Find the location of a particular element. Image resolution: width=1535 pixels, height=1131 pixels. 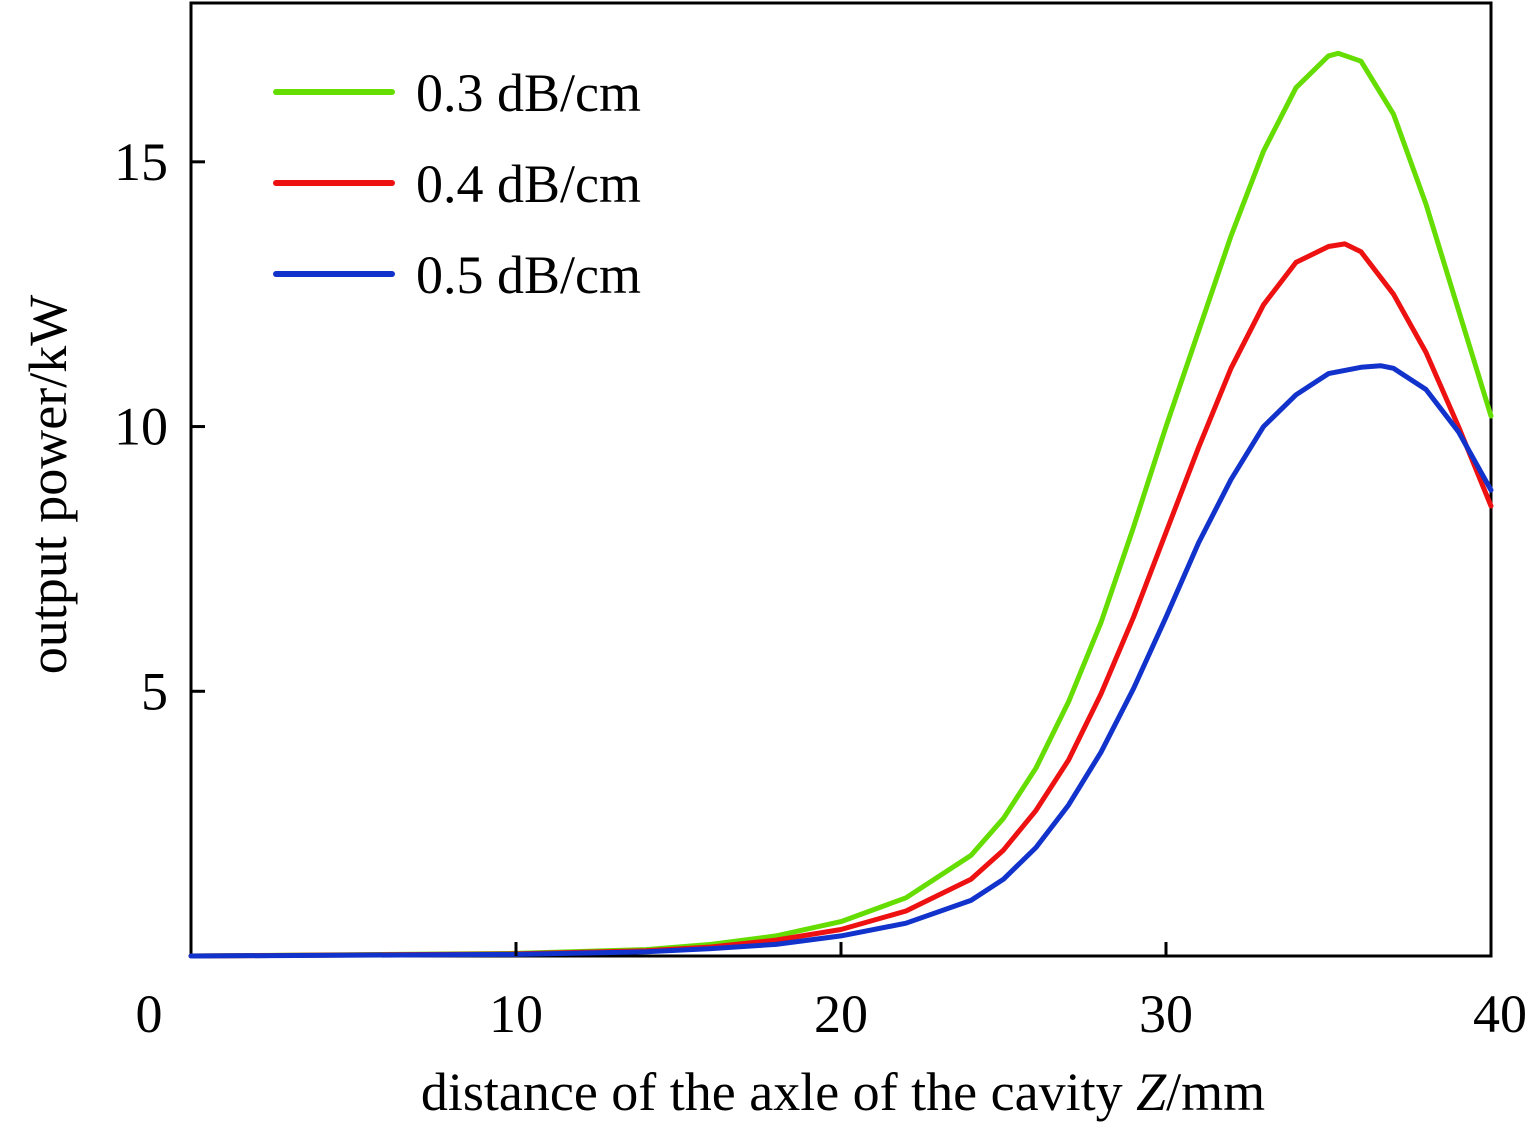

y-axis-label: output power/kW is located at coordinates (48, 484).